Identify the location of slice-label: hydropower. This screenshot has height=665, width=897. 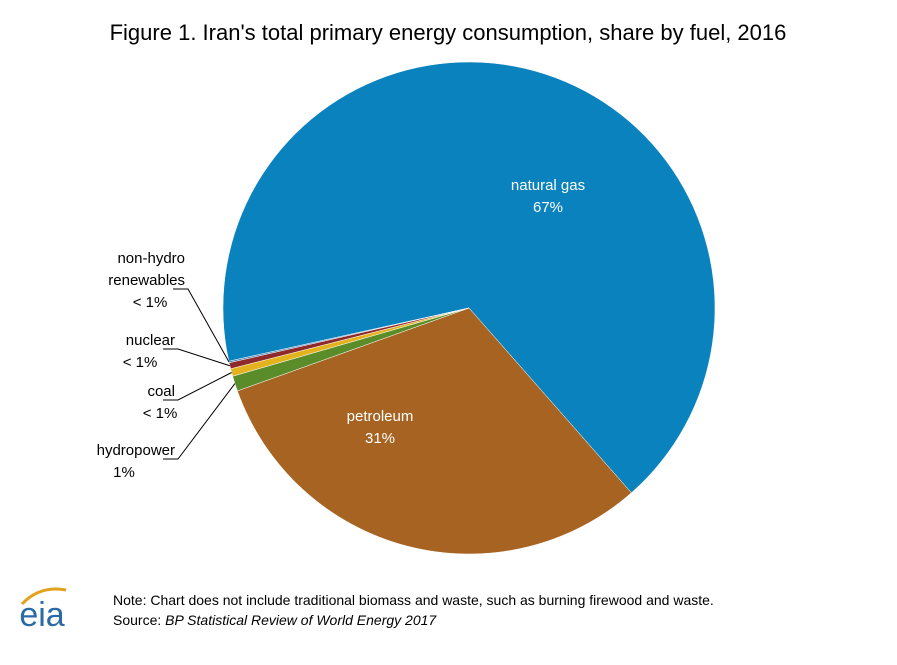
(136, 450).